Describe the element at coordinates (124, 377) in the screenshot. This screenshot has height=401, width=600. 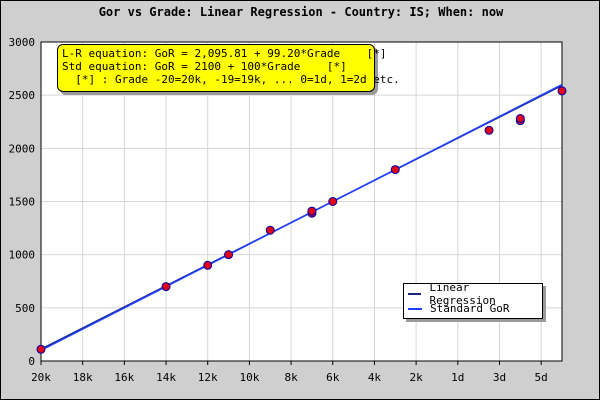
I see `x-tick-label: 16k` at that location.